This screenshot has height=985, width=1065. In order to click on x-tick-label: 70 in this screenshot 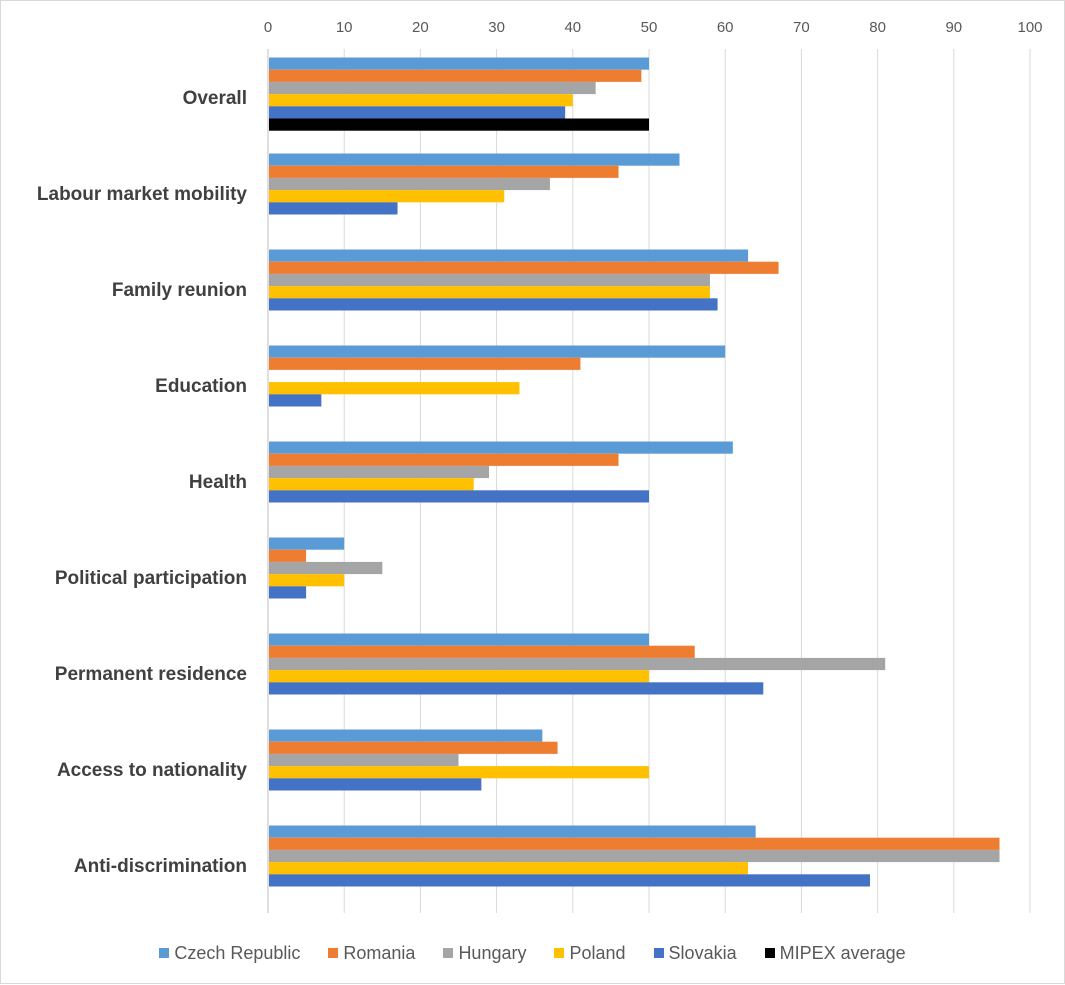, I will do `click(801, 27)`.